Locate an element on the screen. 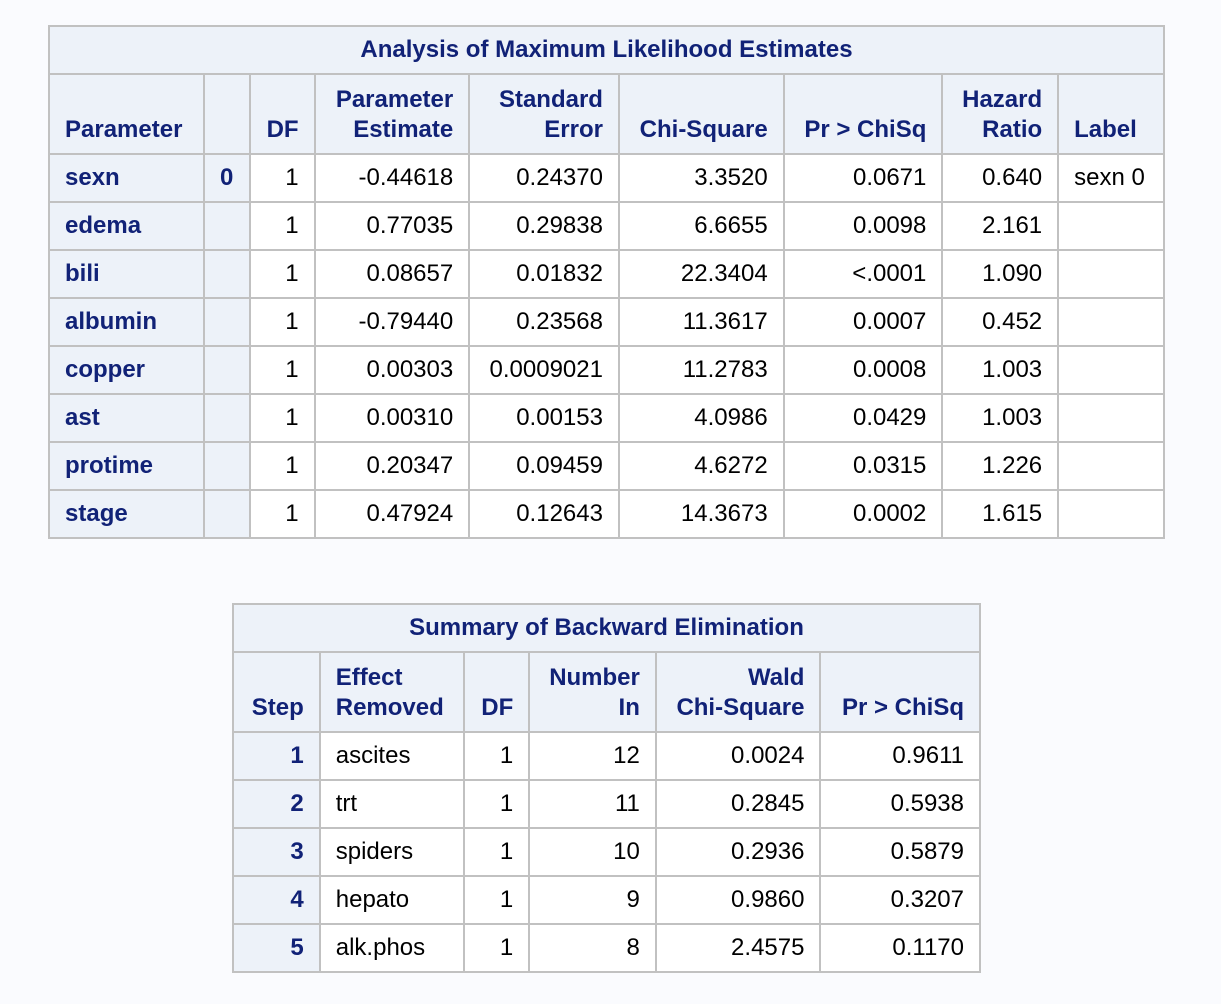  table-row: ast 1 0.00310 0.00153 4.0986 0.0429 1.003 is located at coordinates (606, 418).